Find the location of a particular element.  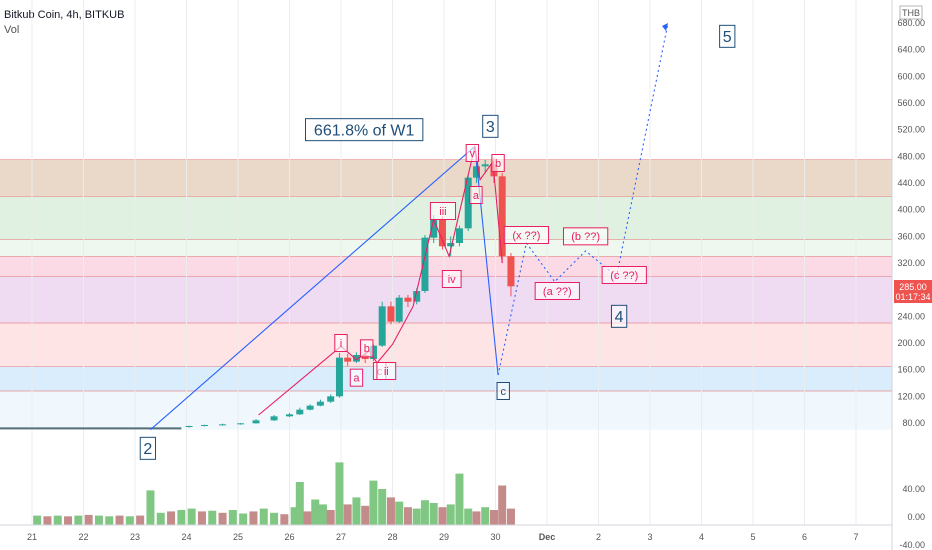

axis-badges: THB 285.00 01:17:34 is located at coordinates (913, 154).